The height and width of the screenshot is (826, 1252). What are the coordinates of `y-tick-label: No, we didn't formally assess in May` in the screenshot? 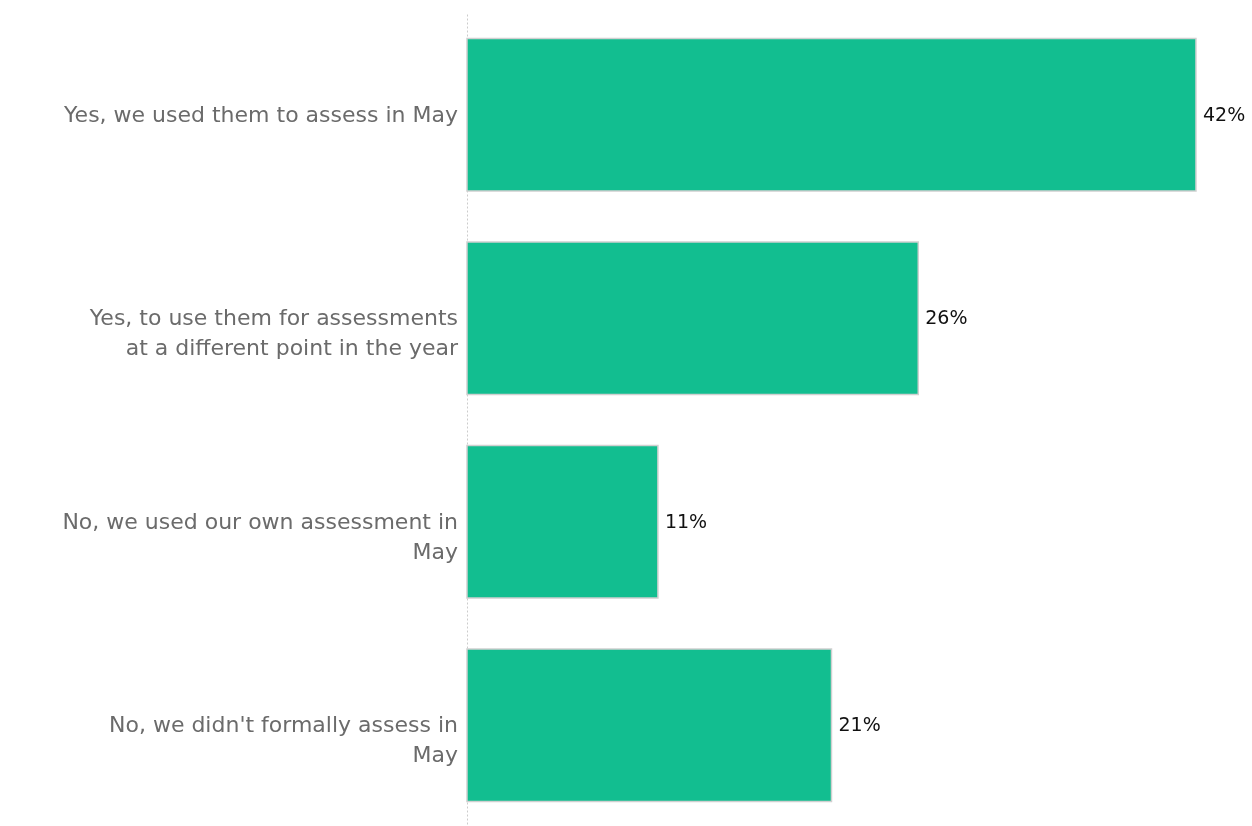 It's located at (283, 740).